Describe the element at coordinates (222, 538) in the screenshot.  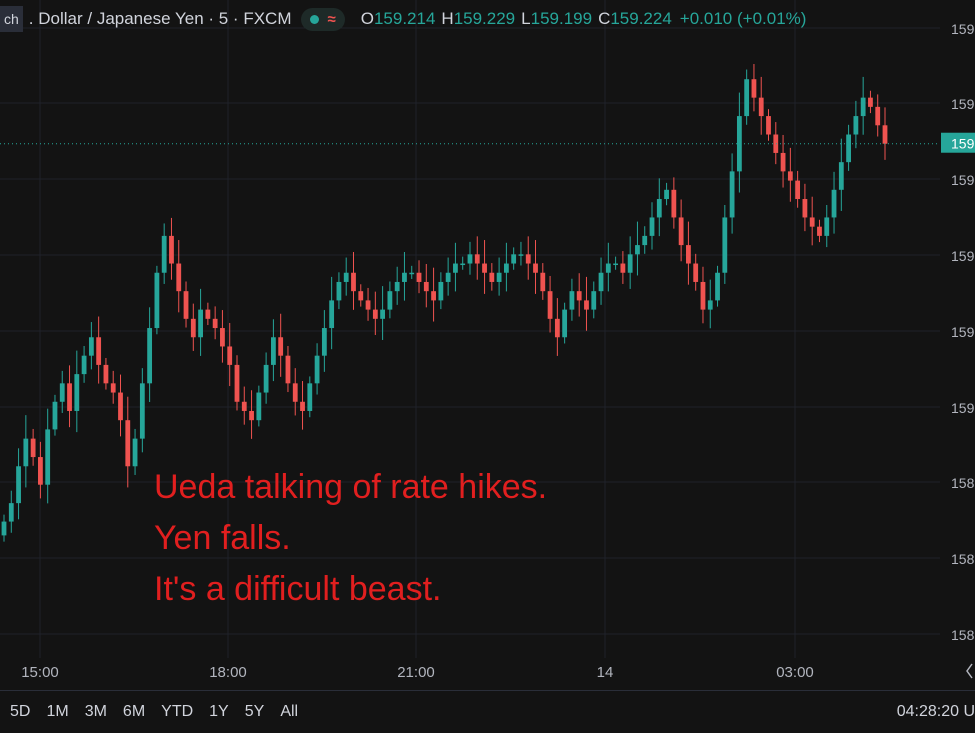
I see `annotation-line: Yen falls.` at that location.